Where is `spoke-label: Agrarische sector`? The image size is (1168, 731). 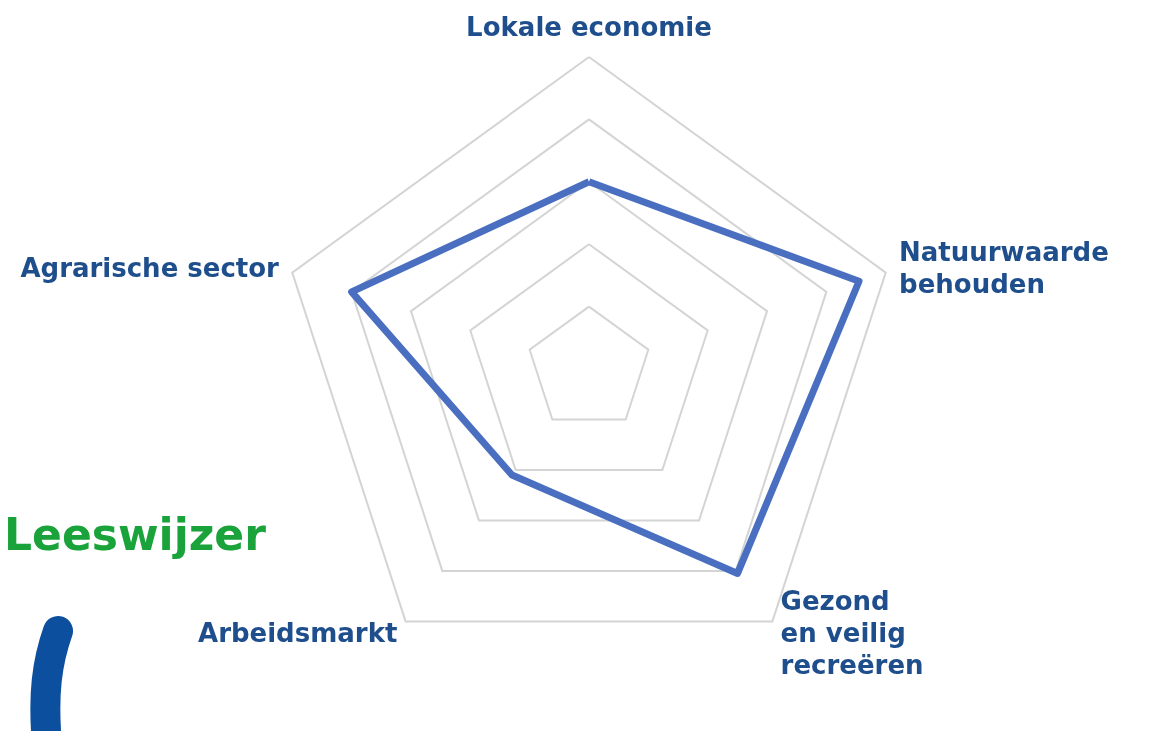 spoke-label: Agrarische sector is located at coordinates (150, 268).